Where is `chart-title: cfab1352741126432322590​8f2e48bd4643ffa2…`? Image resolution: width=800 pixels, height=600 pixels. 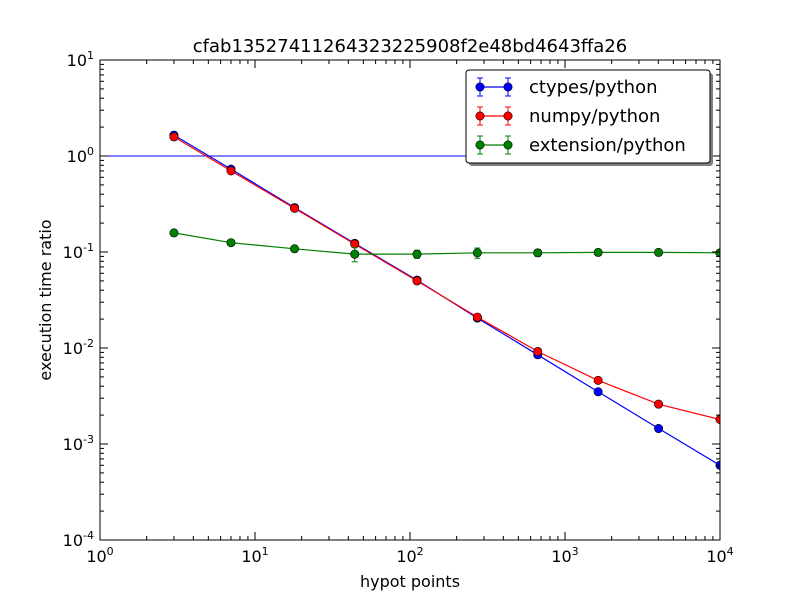
chart-title: cfab1352741126432322590​8f2e48bd4643ffa2… is located at coordinates (410, 46).